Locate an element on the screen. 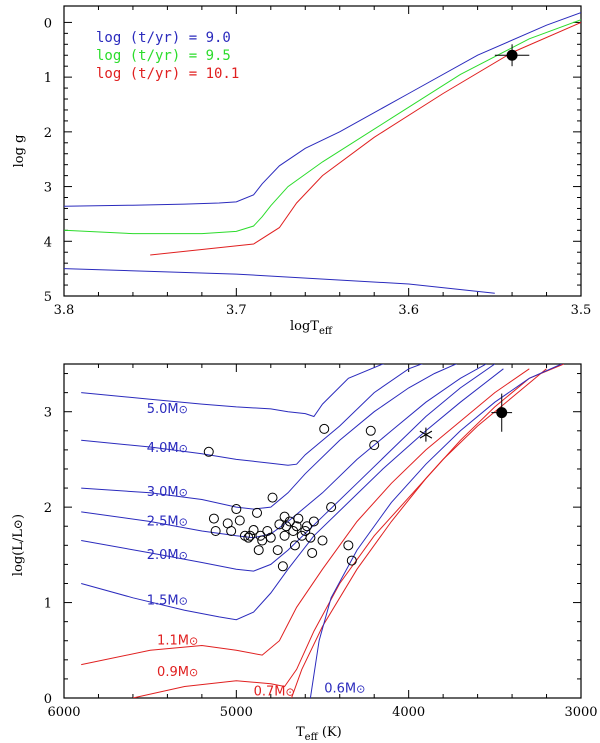 Image resolution: width=600 pixels, height=743 pixels. bottom-stars is located at coordinates (358, 482).